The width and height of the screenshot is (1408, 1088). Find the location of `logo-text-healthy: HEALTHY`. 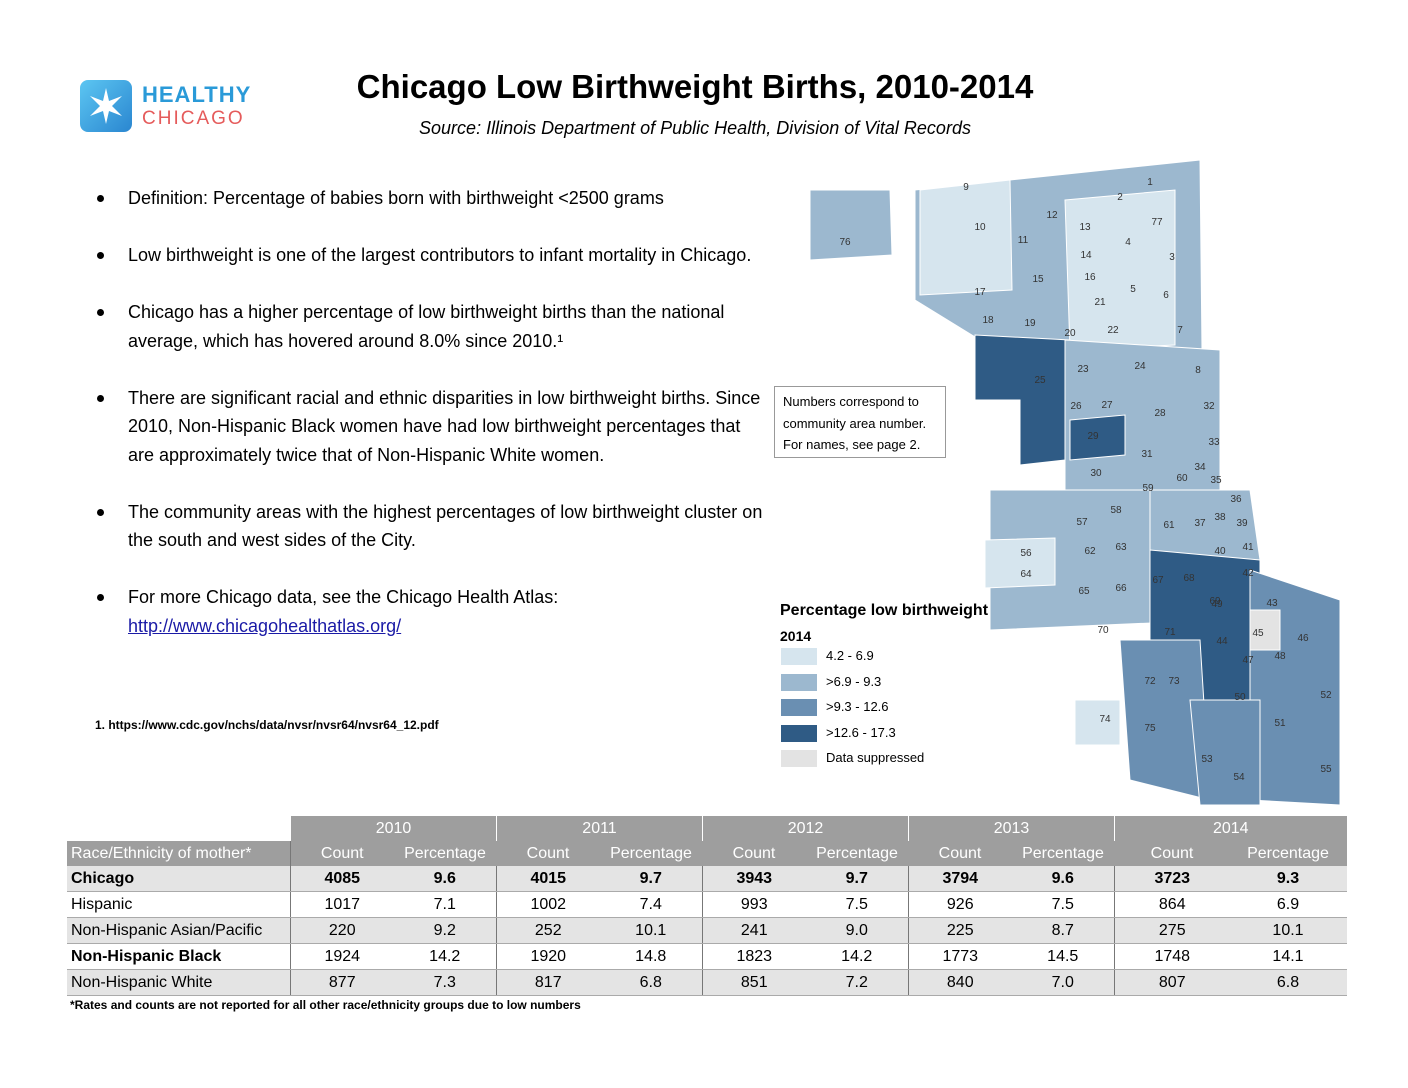

logo-text-healthy: HEALTHY is located at coordinates (197, 94).